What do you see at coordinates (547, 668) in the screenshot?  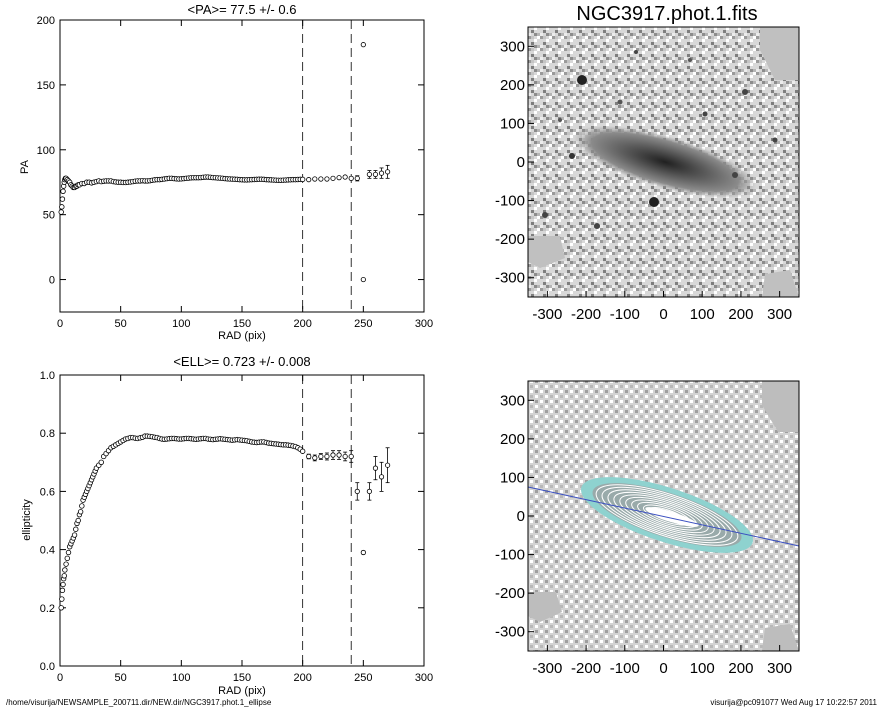 I see `isophote-image-x-tick-label: -300` at bounding box center [547, 668].